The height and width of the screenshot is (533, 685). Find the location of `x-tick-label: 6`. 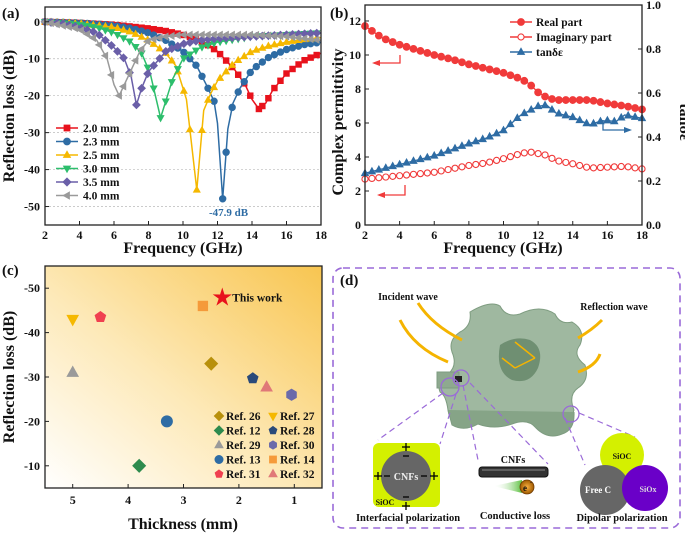

x-tick-label: 6 is located at coordinates (114, 235).